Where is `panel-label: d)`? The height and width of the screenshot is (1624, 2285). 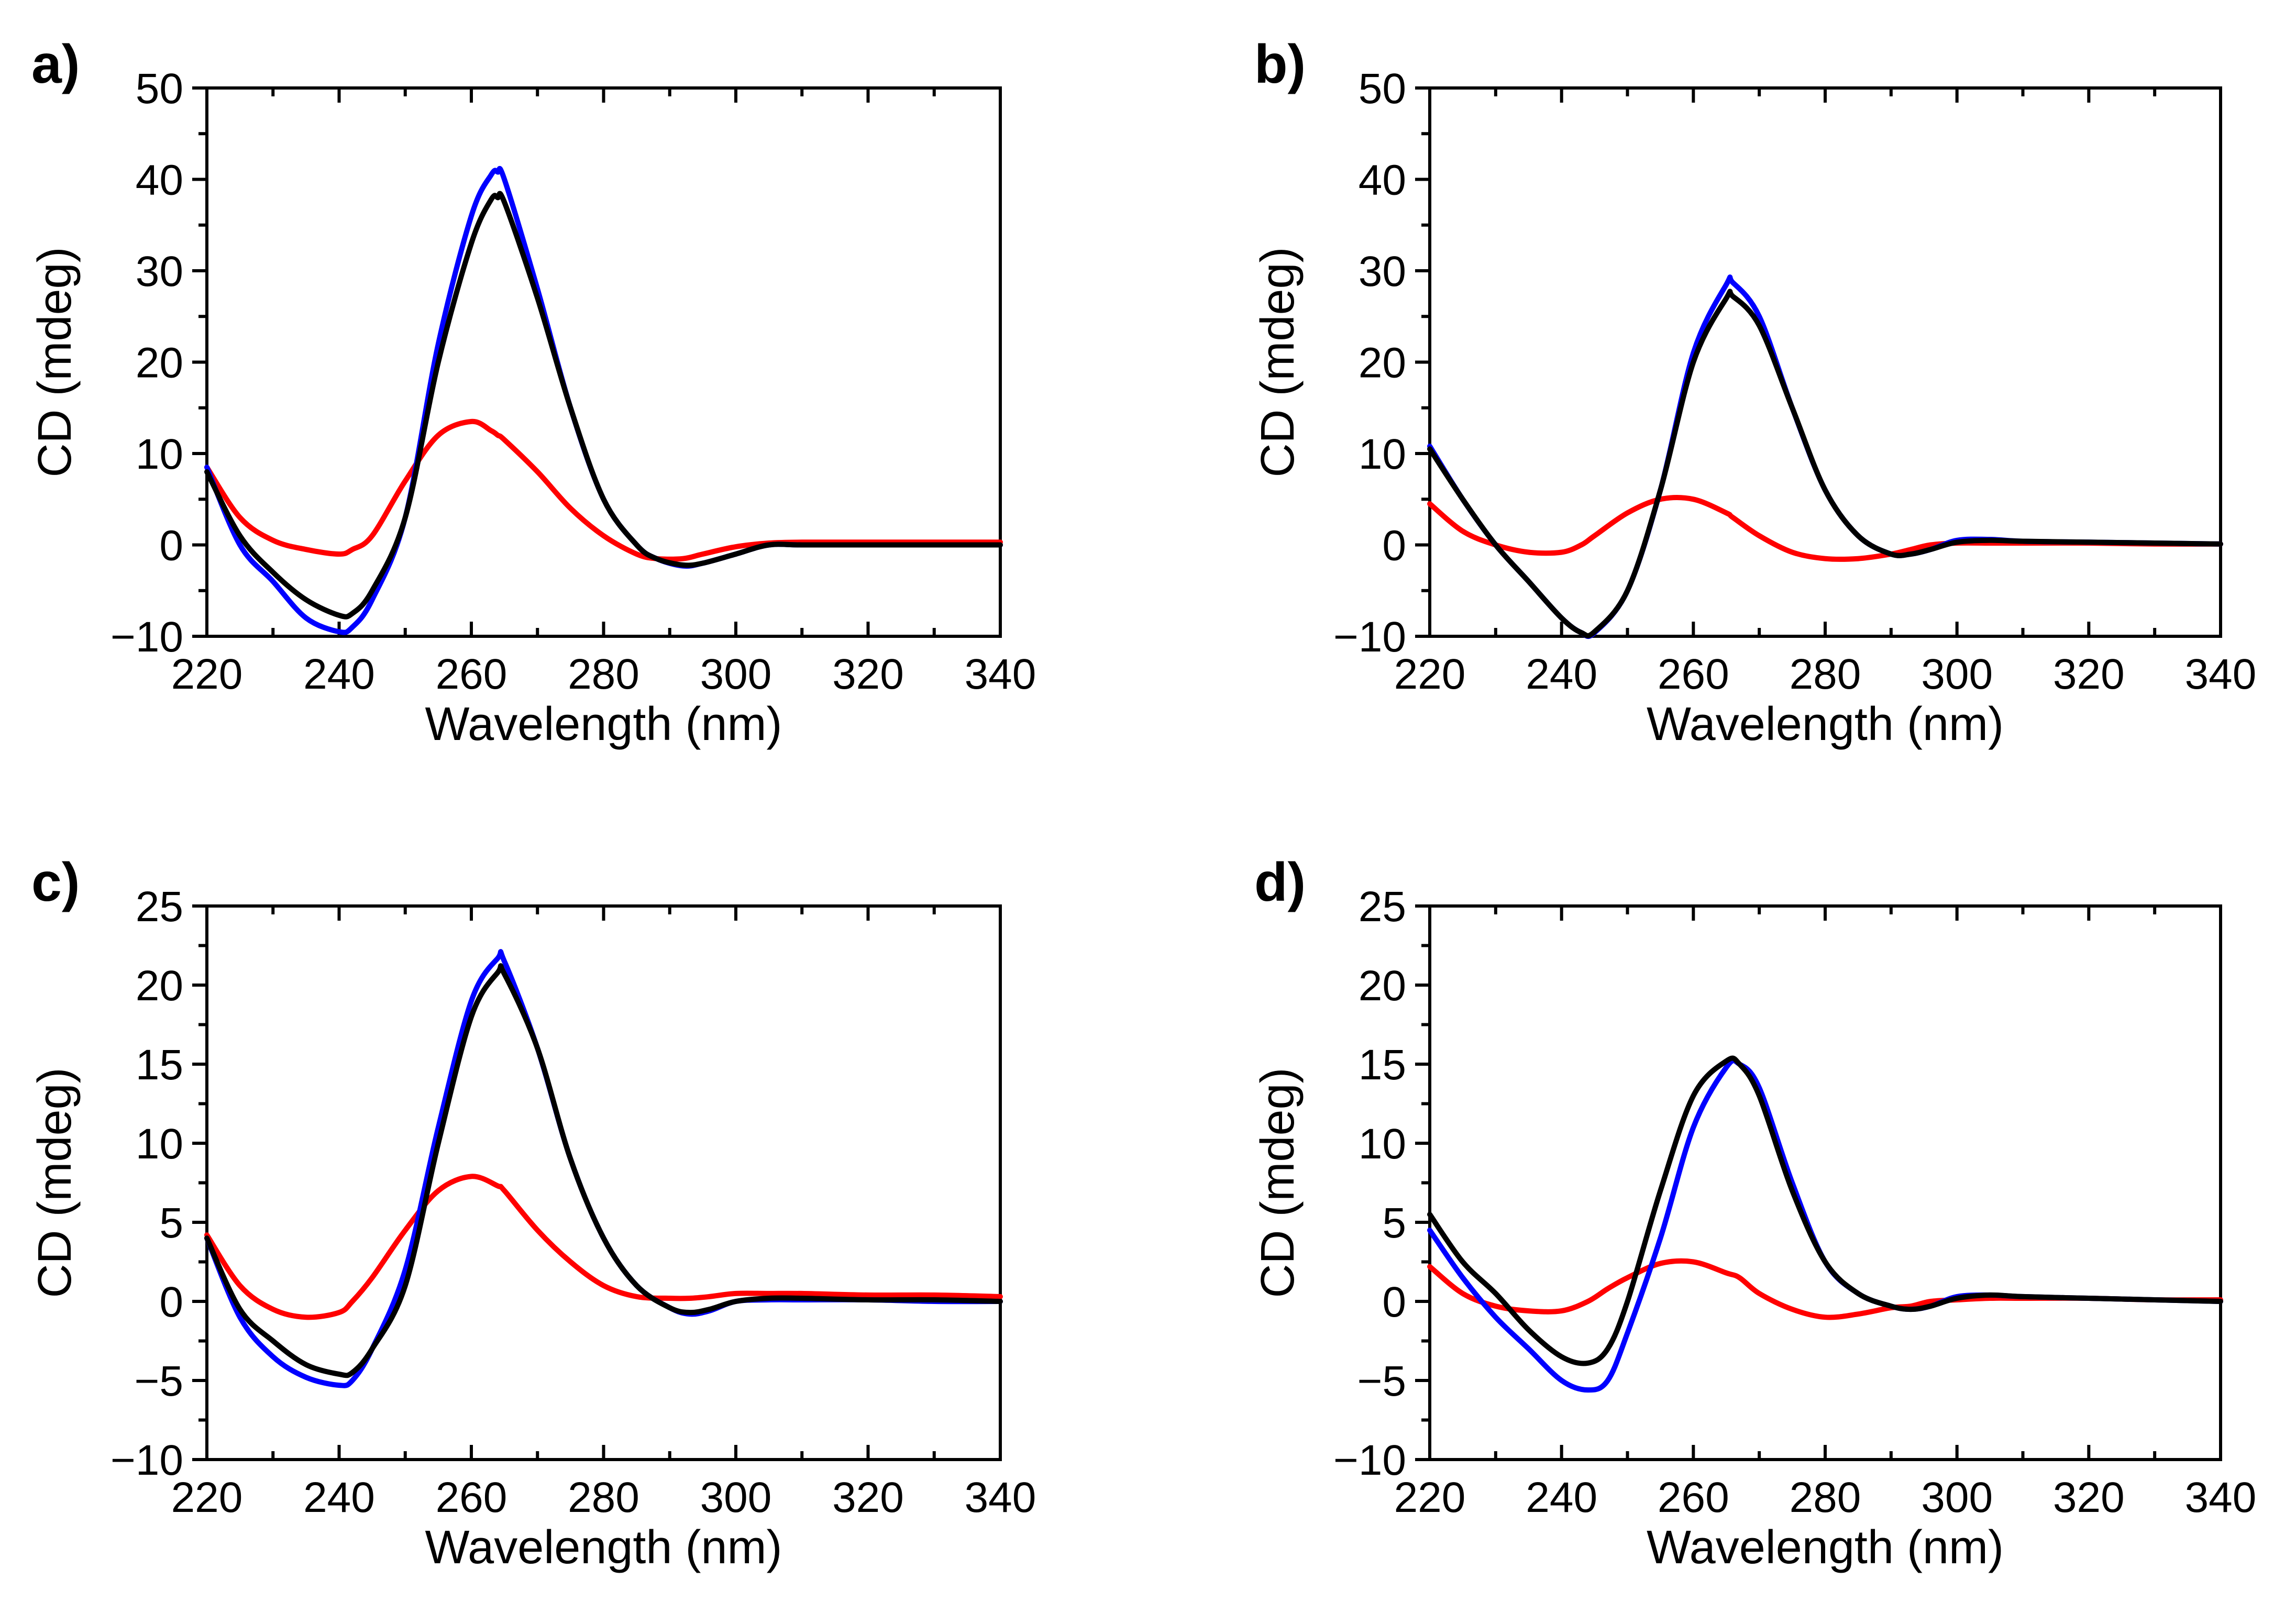
panel-label: d) is located at coordinates (1280, 882).